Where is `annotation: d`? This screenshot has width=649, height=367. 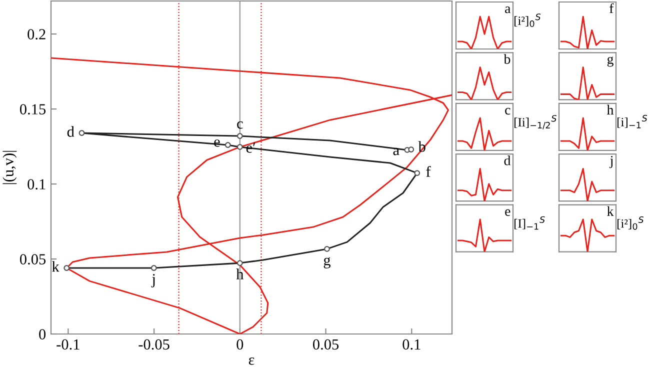 annotation: d is located at coordinates (70, 131).